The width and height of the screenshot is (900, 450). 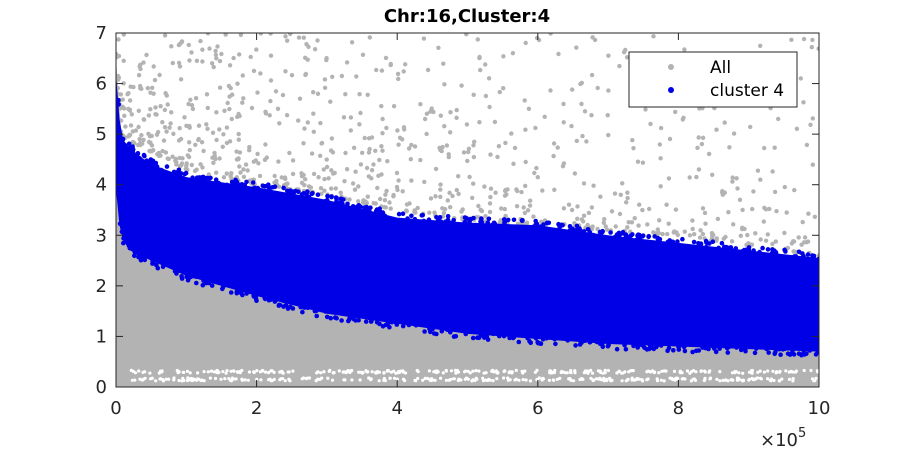 What do you see at coordinates (713, 79) in the screenshot?
I see `legend: All cluster 4` at bounding box center [713, 79].